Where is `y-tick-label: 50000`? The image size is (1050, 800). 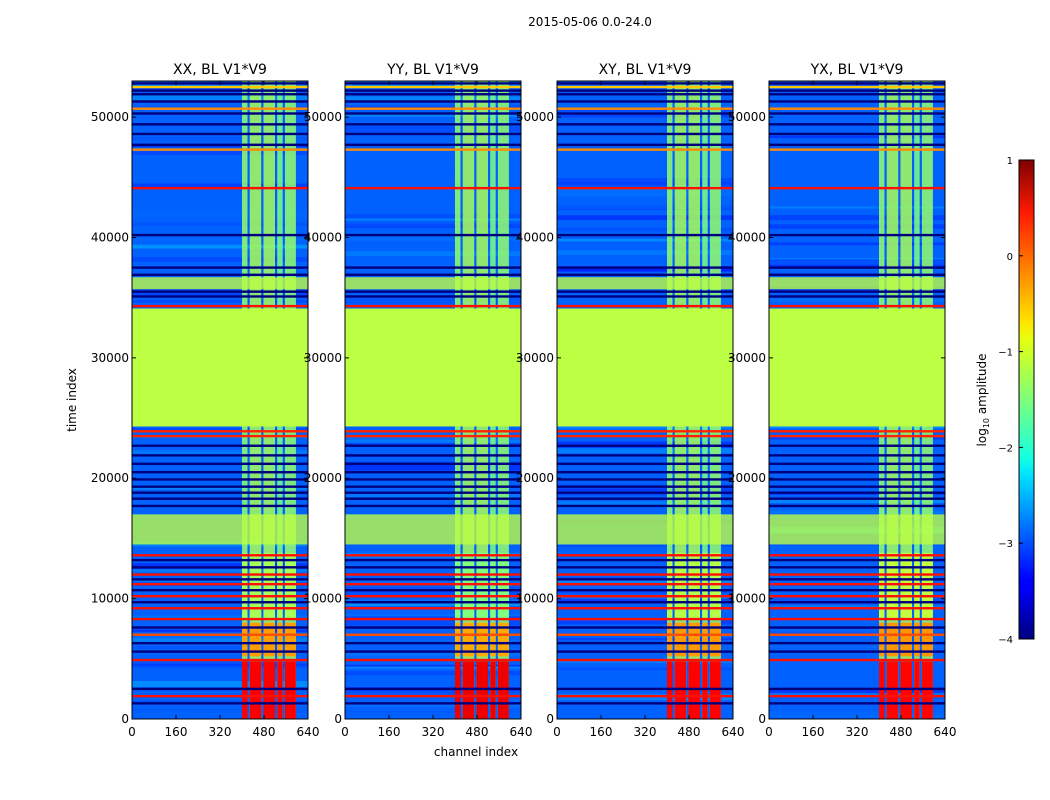
y-tick-label: 50000 is located at coordinates (323, 117).